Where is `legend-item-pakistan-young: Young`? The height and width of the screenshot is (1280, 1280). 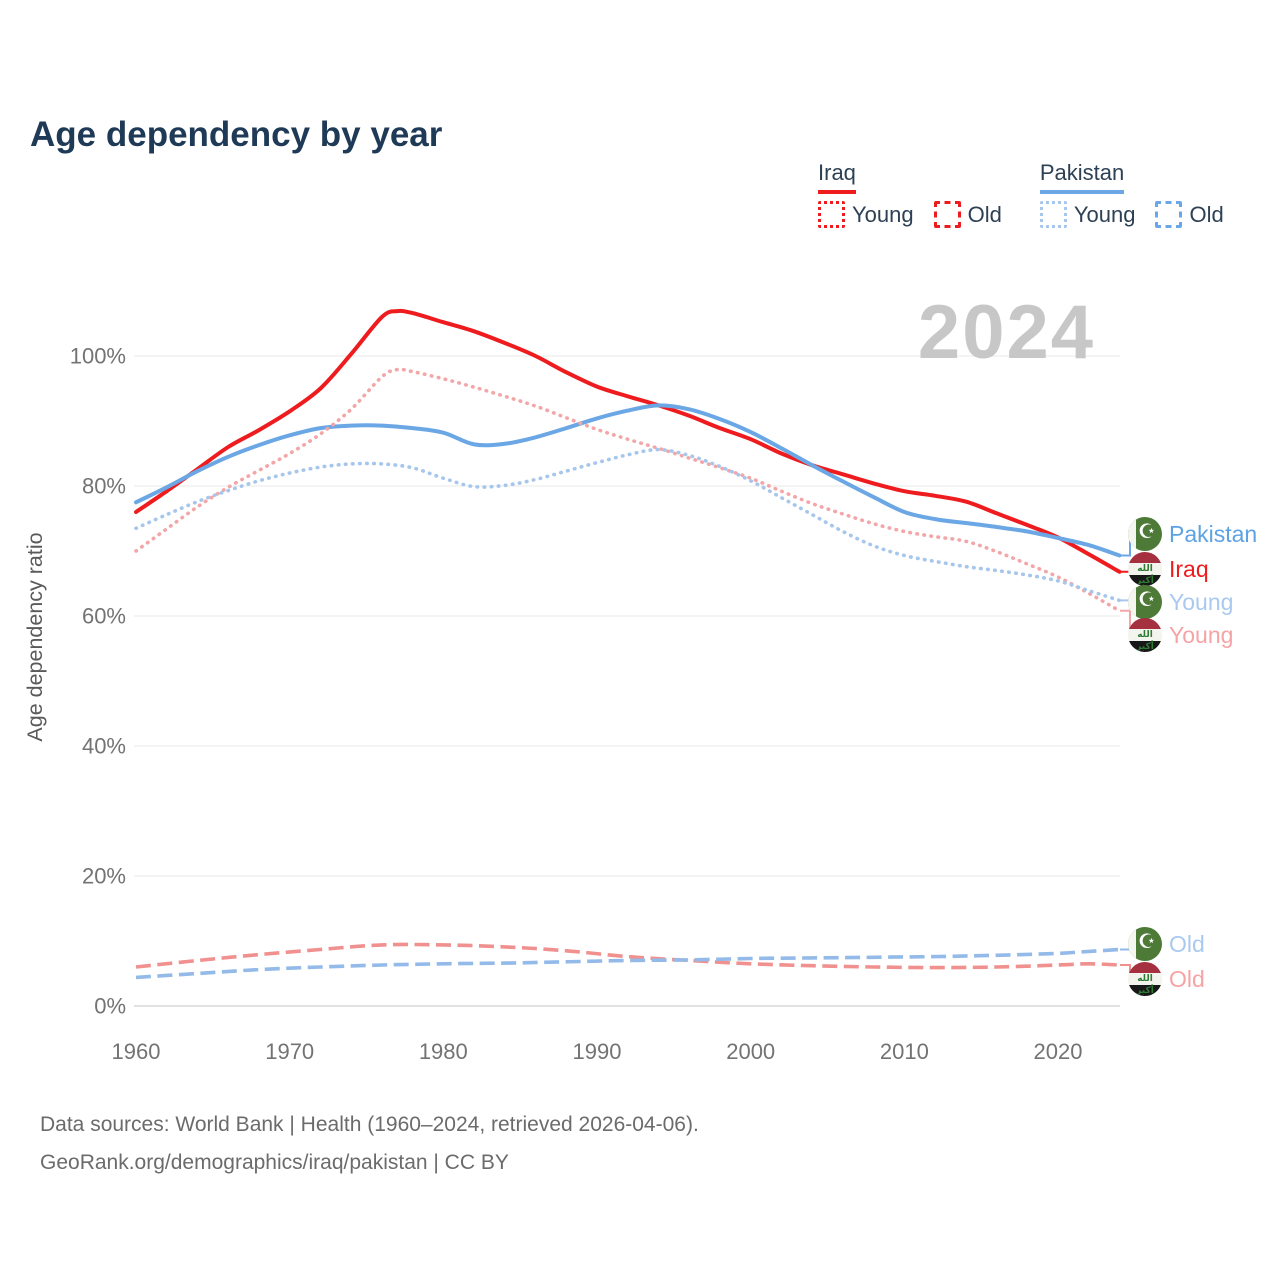 legend-item-pakistan-young: Young is located at coordinates (1087, 214).